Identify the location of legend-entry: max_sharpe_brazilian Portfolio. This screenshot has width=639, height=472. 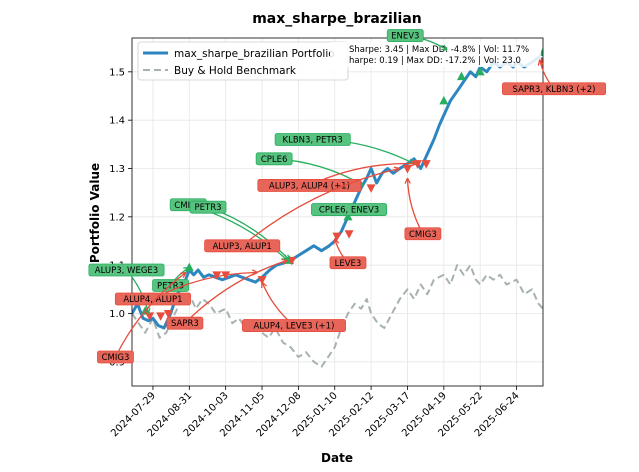
(254, 54).